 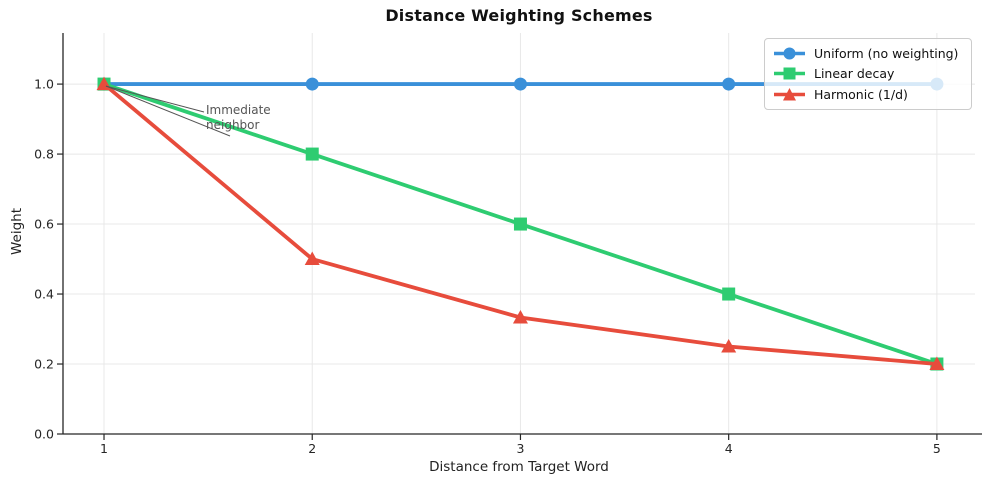 What do you see at coordinates (44, 364) in the screenshot?
I see `y-tick-label: 0.2` at bounding box center [44, 364].